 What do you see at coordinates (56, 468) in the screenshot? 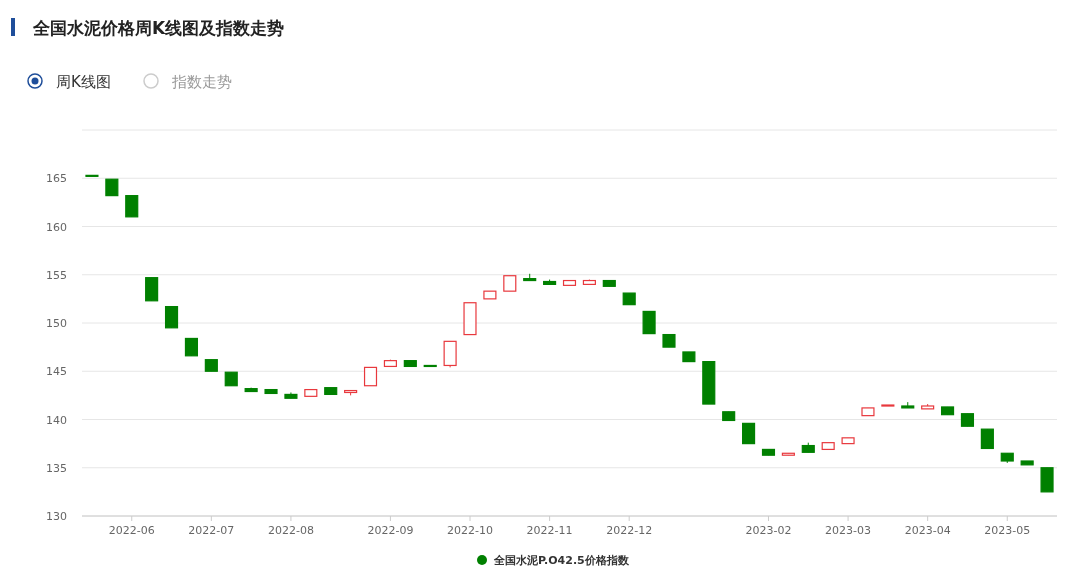
I see `y-tick-label: 135` at bounding box center [56, 468].